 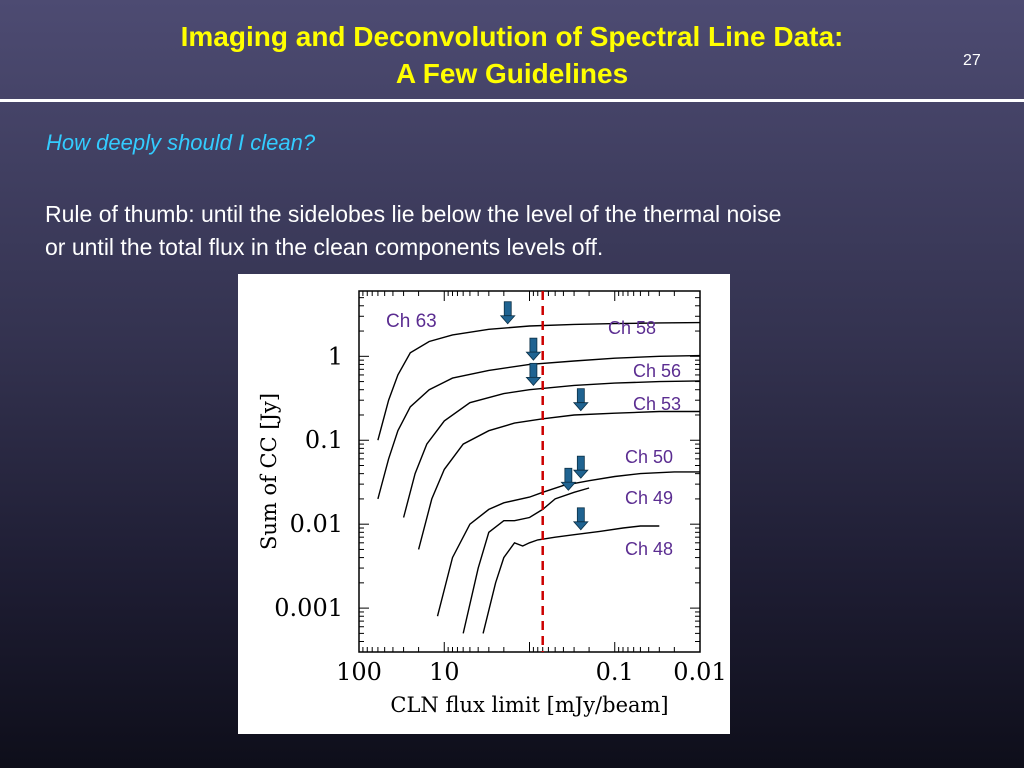 I want to click on series-label: Ch 58, so click(x=632, y=328).